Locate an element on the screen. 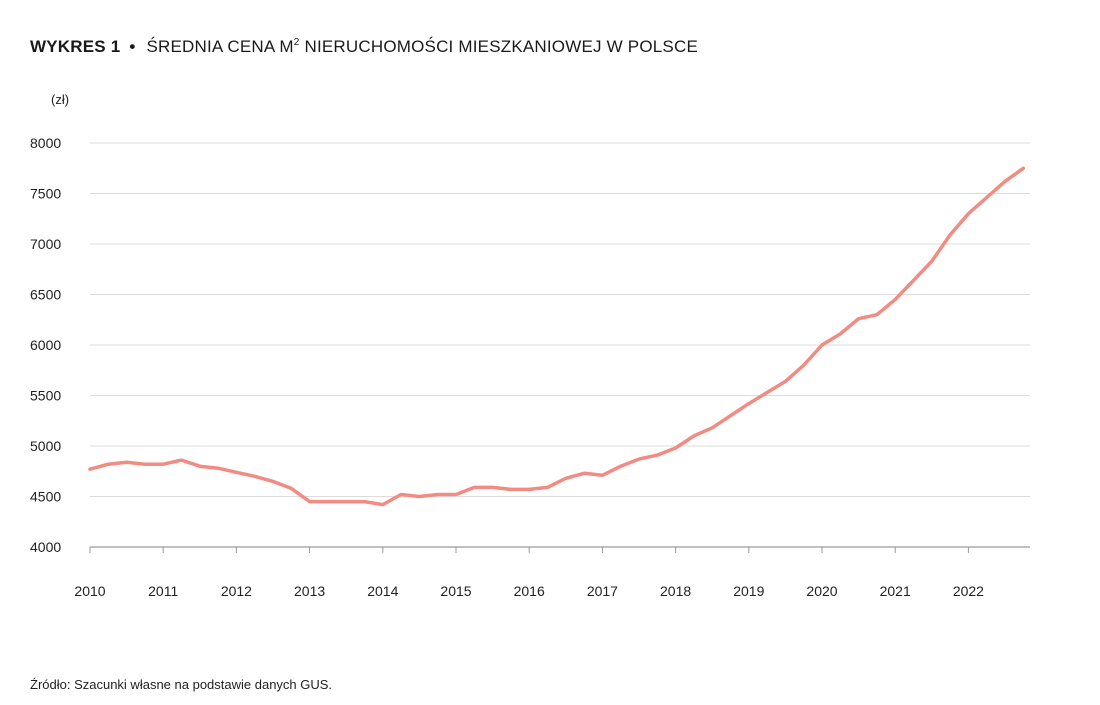 The image size is (1100, 705). y-tick-label: 8000 is located at coordinates (45, 143).